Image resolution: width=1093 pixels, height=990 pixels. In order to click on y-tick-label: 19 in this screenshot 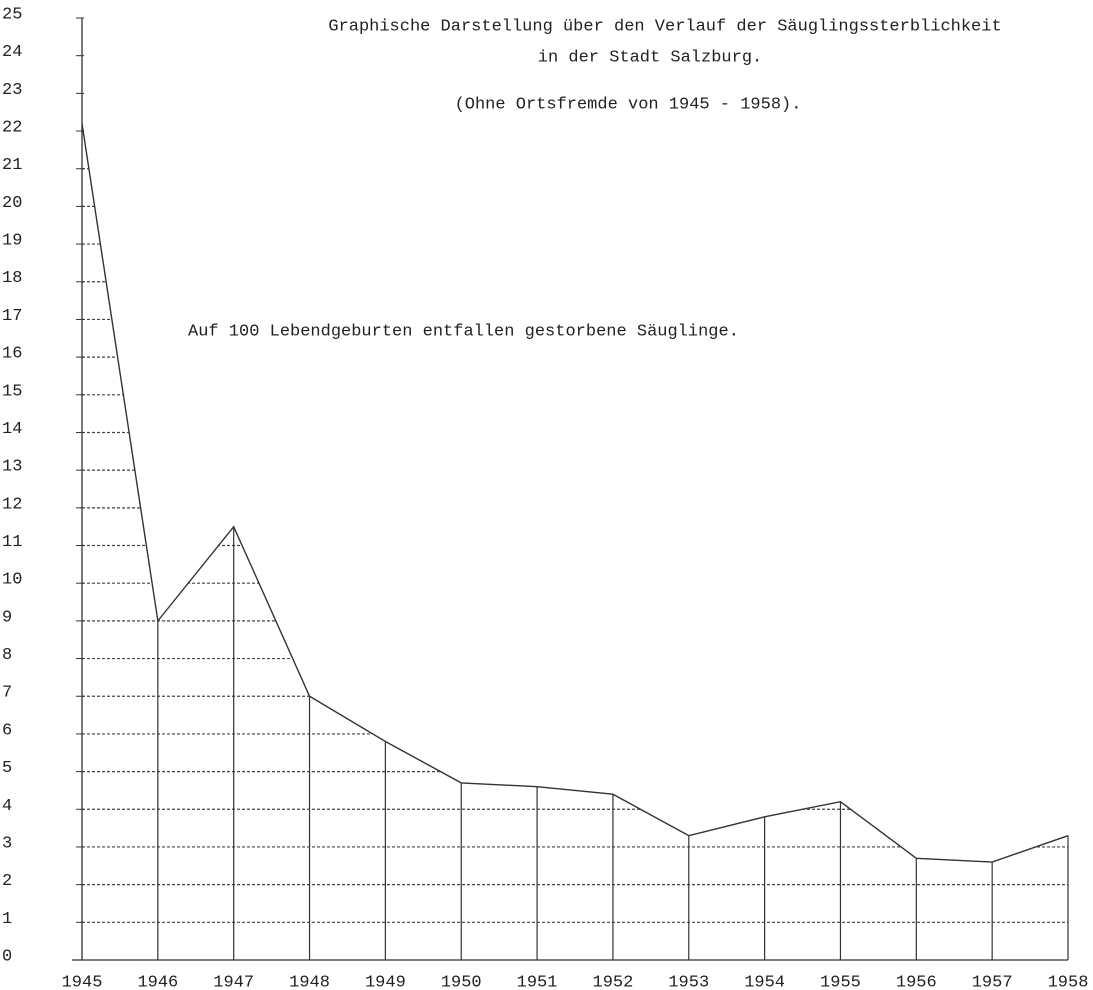, I will do `click(12, 241)`.